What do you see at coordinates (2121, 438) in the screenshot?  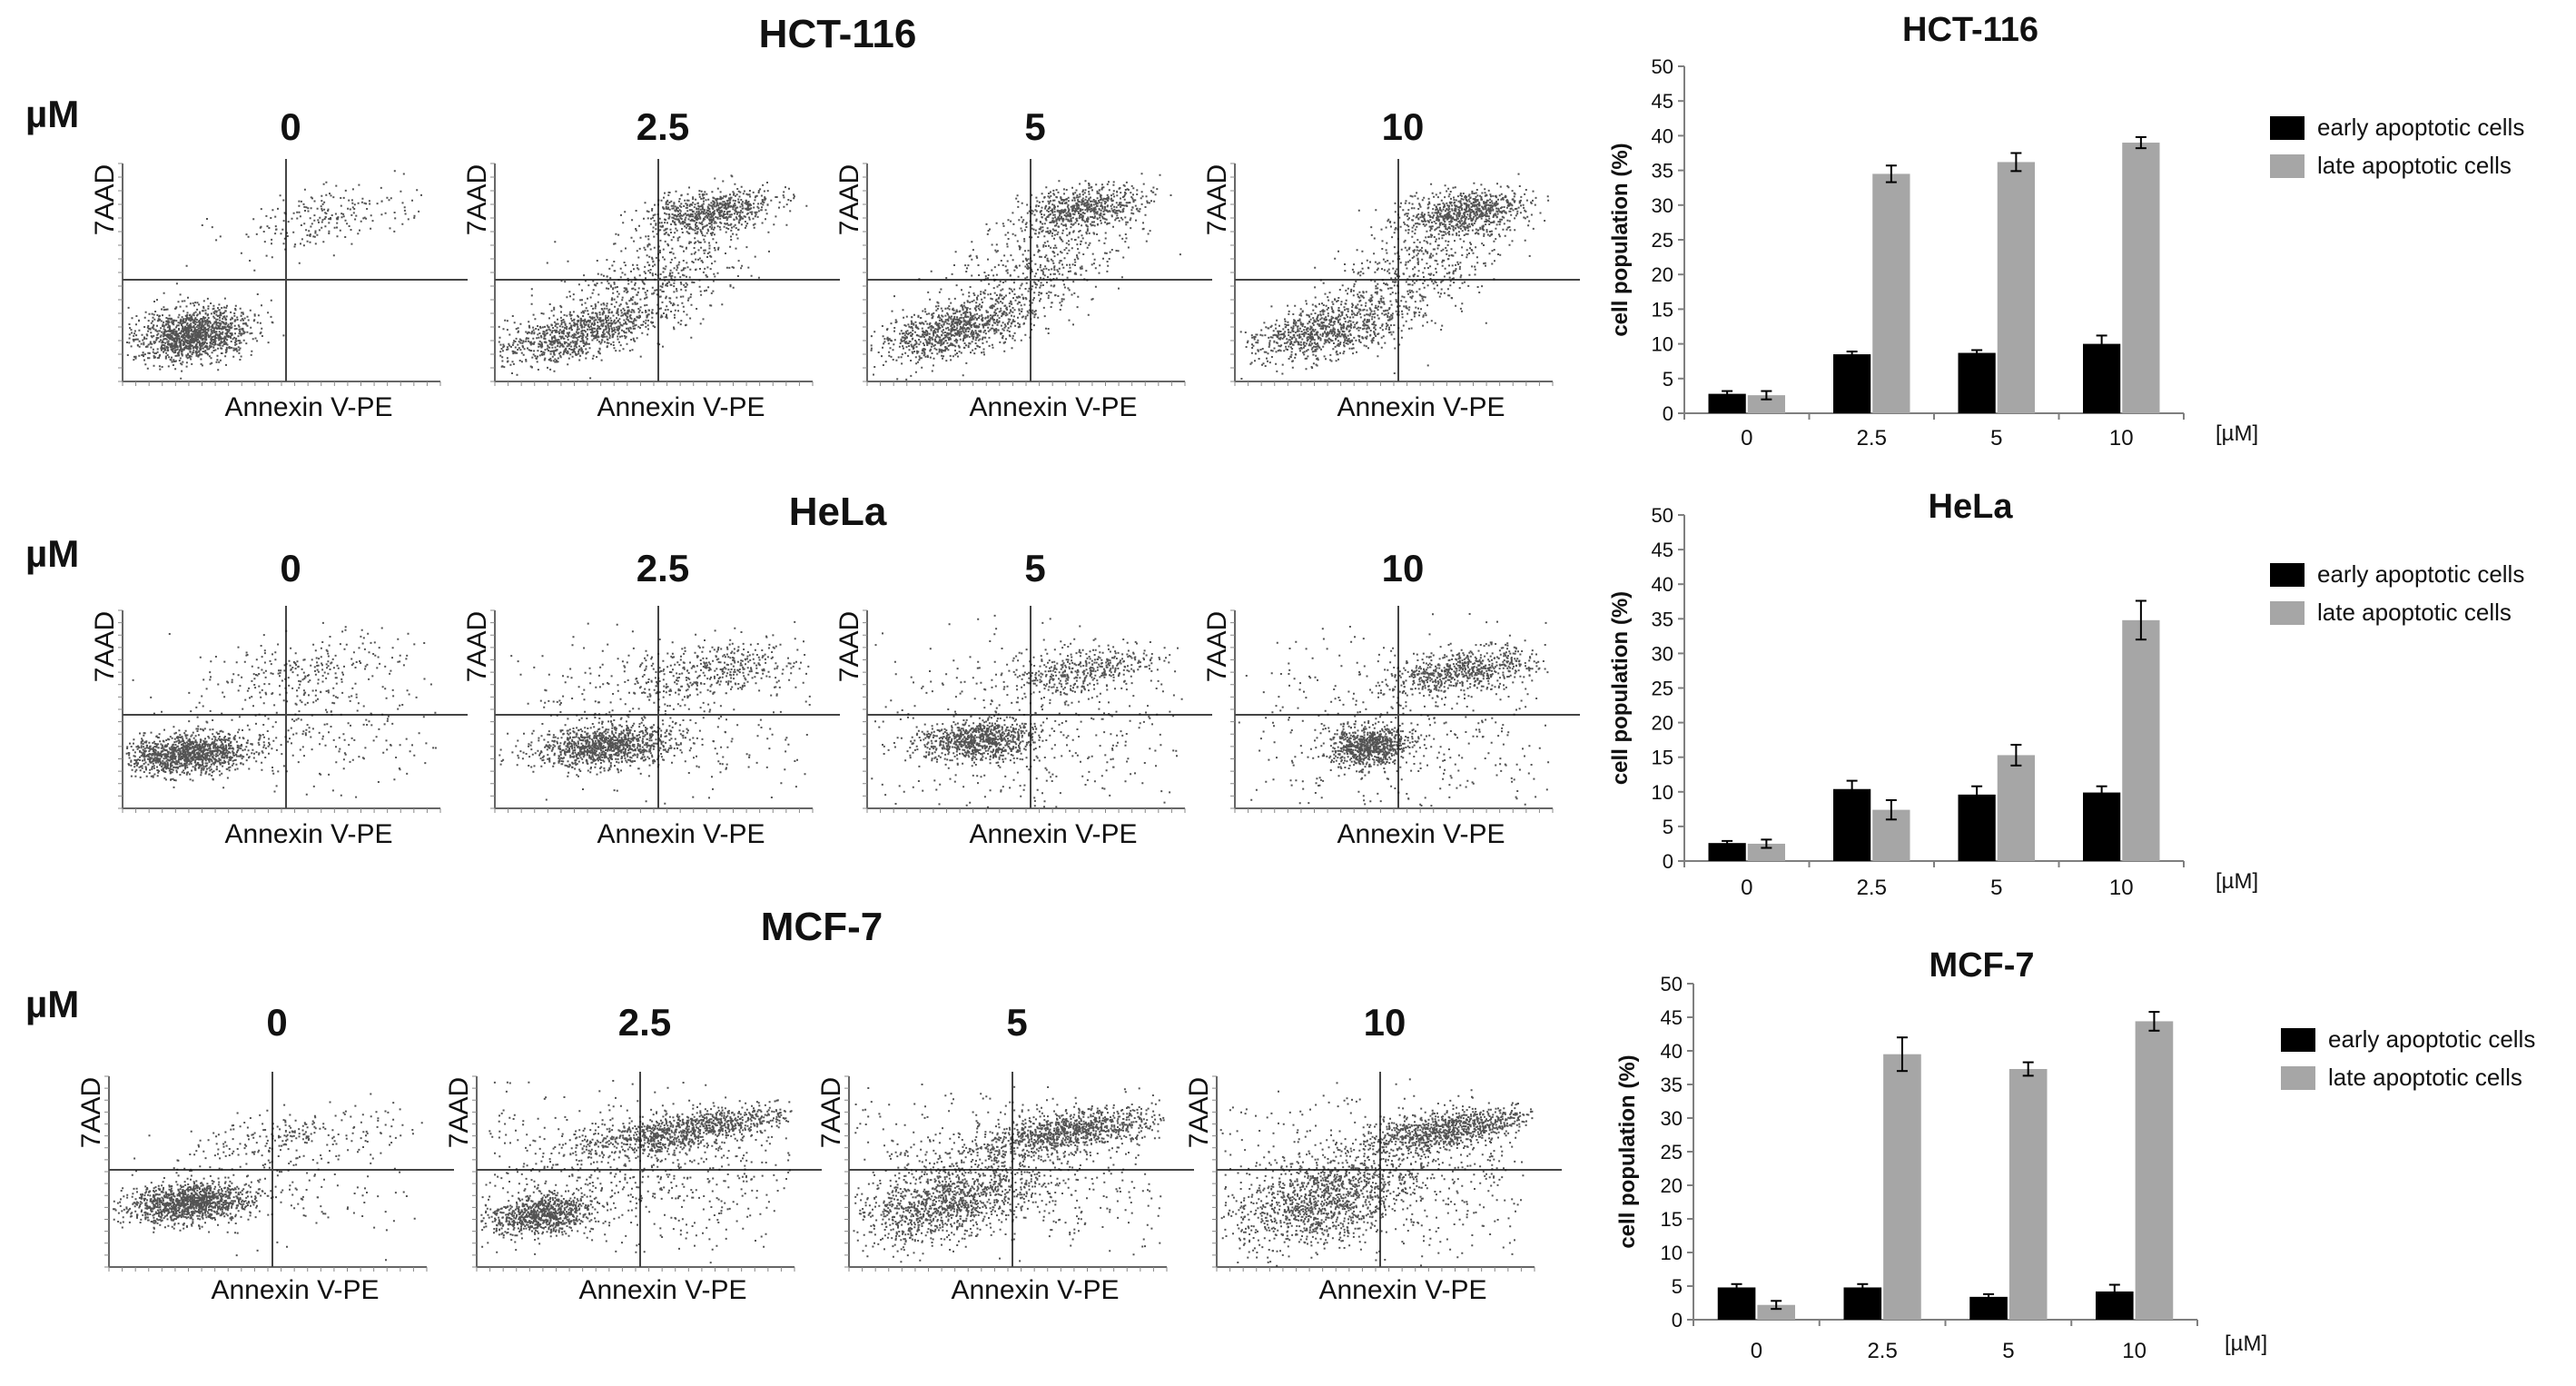 I see `x-tick-label: 10` at bounding box center [2121, 438].